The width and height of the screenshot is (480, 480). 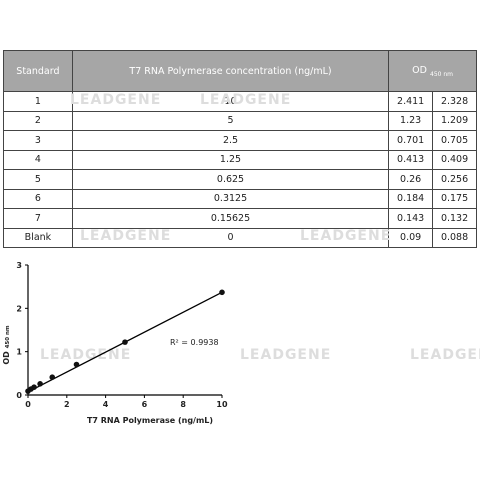 I want to click on cell: Blank, so click(x=38, y=237).